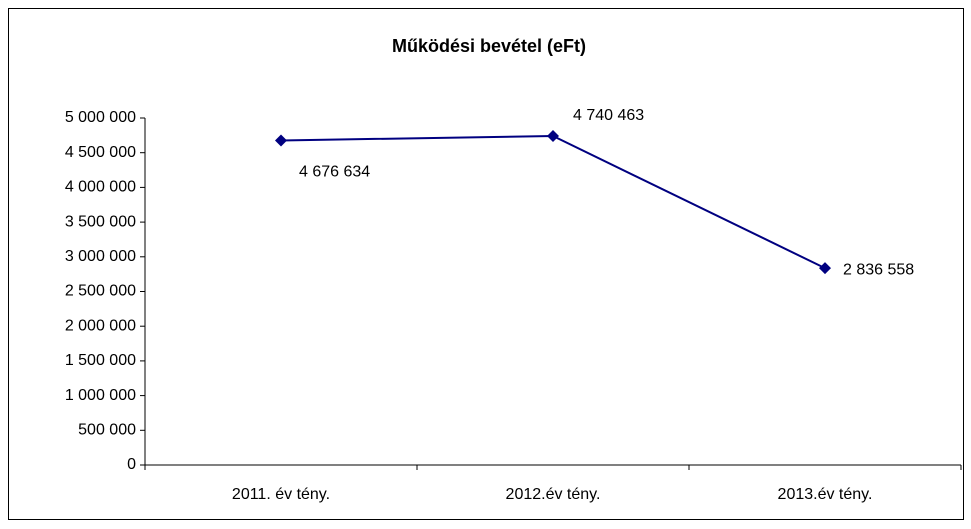  Describe the element at coordinates (100, 291) in the screenshot. I see `y-tick-label: 2 500 000` at that location.